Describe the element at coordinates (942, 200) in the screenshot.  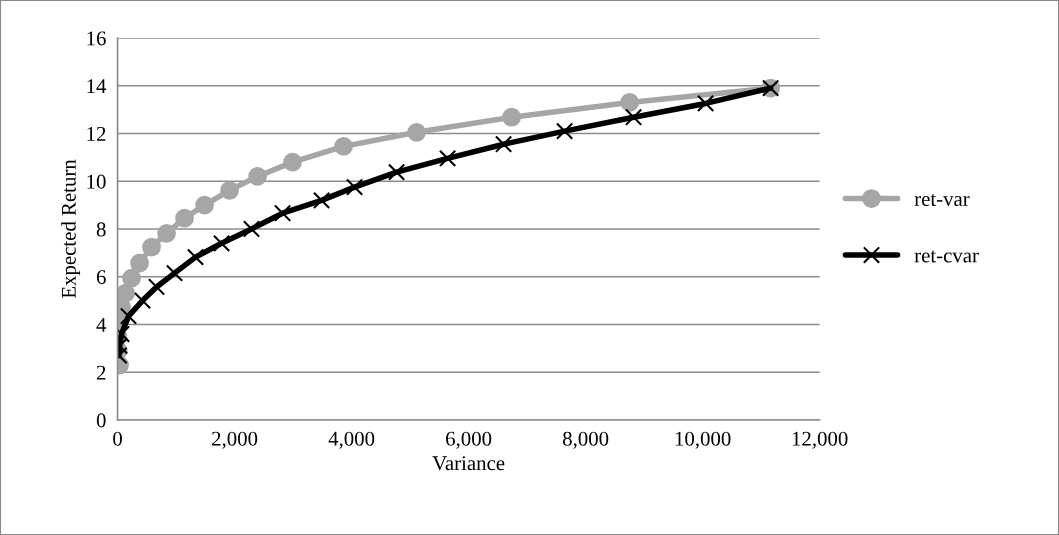
I see `legend-label: ret-var` at that location.